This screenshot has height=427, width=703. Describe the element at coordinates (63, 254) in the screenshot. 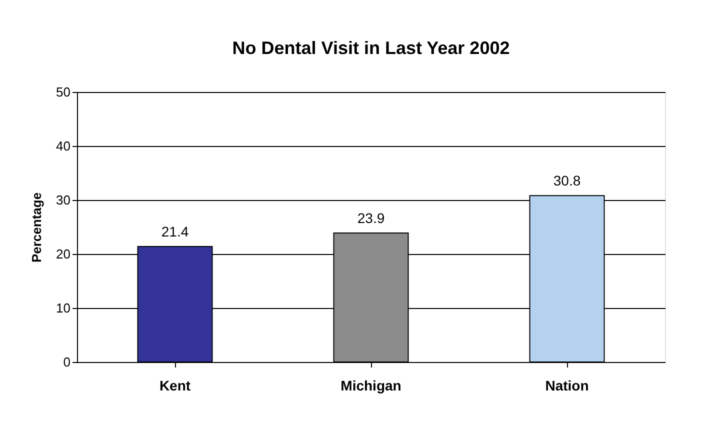

I see `y-tick-label: 20` at that location.